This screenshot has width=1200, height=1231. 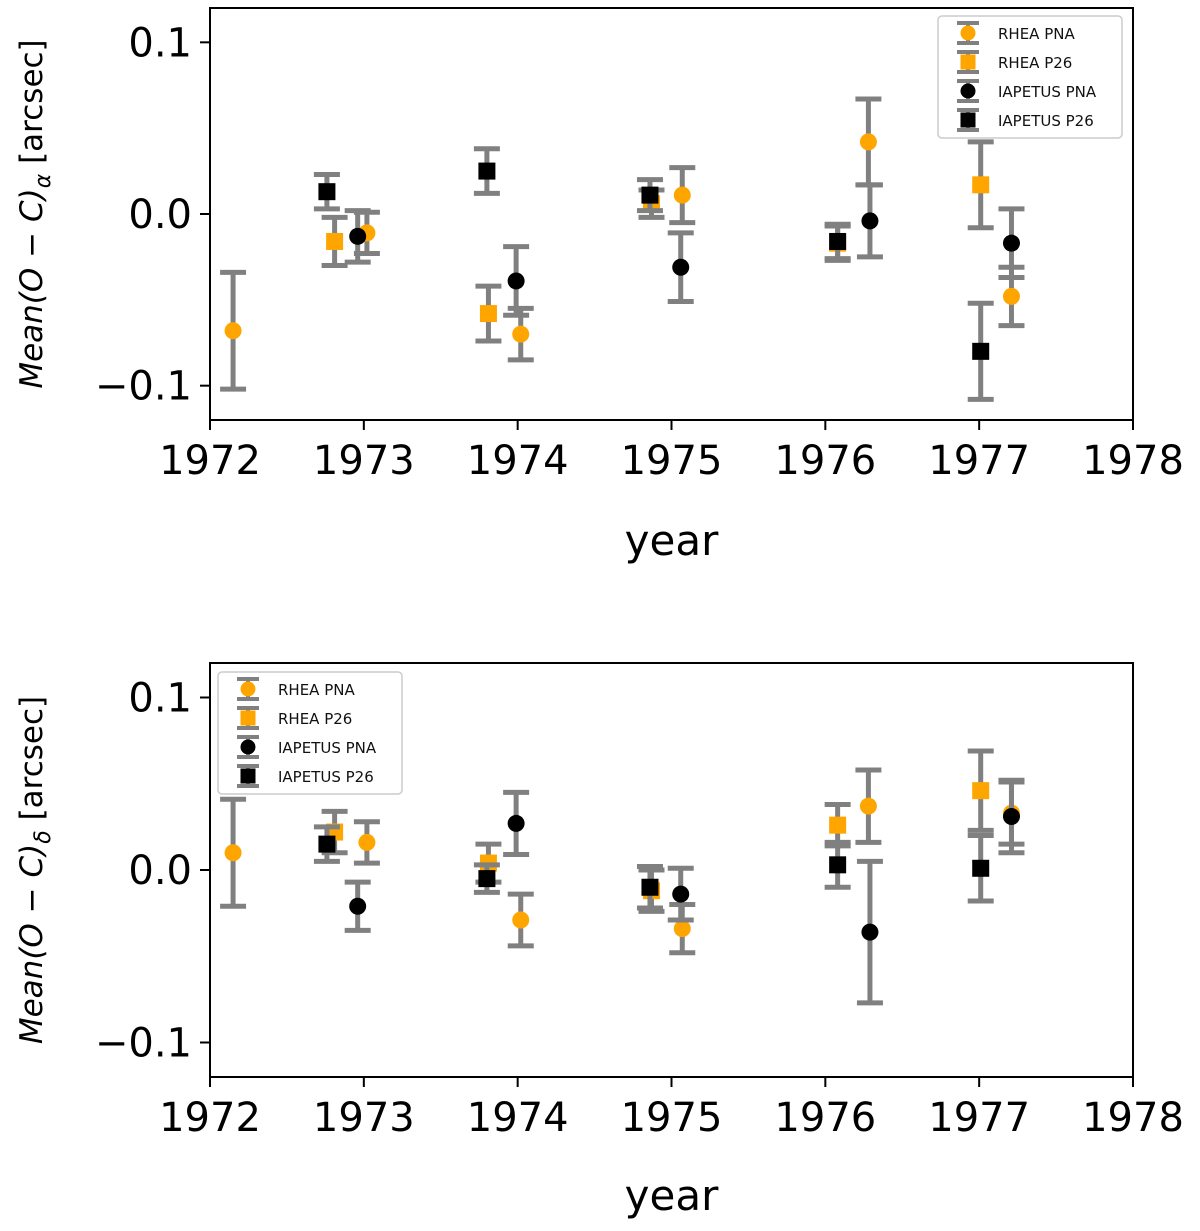 I want to click on y-axis-label: Mean(O − C)α [arcsec], so click(x=35, y=213).